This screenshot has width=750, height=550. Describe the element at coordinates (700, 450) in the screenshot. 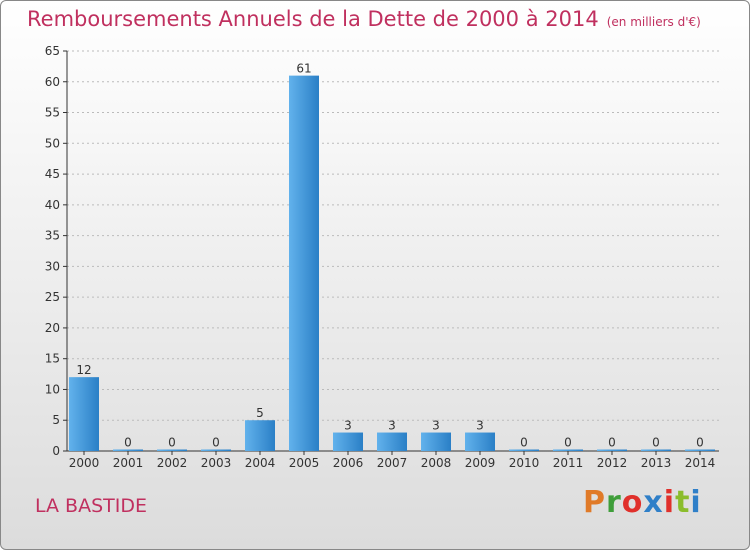

I see `bar-2014` at that location.